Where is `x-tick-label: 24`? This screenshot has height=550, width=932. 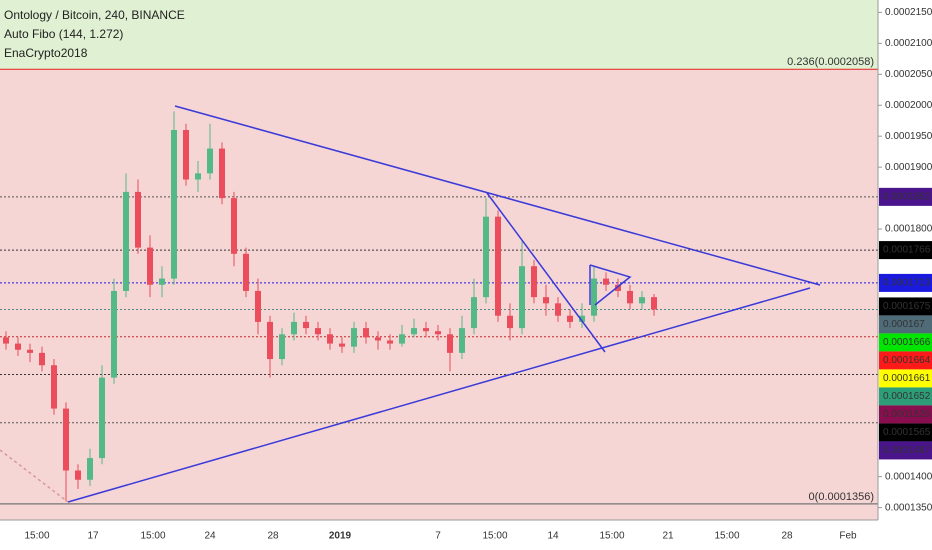 x-tick-label: 24 is located at coordinates (210, 536).